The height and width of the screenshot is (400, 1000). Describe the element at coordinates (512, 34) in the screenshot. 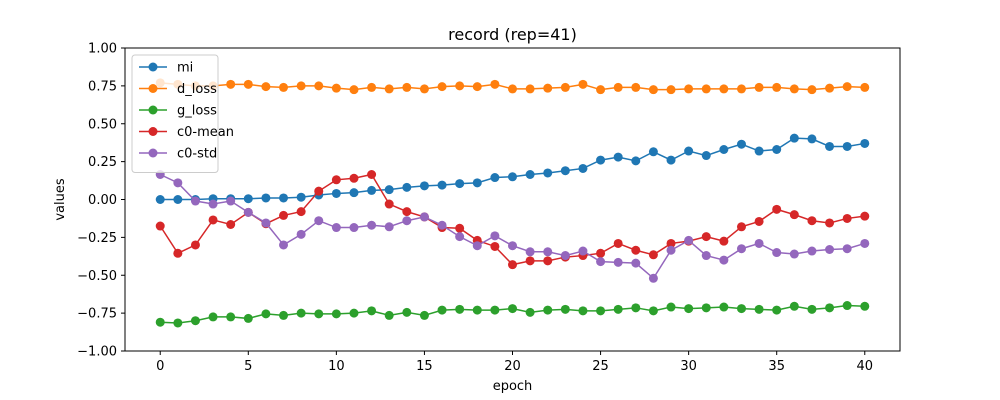

I see `chart-title: record (rep=41)` at that location.